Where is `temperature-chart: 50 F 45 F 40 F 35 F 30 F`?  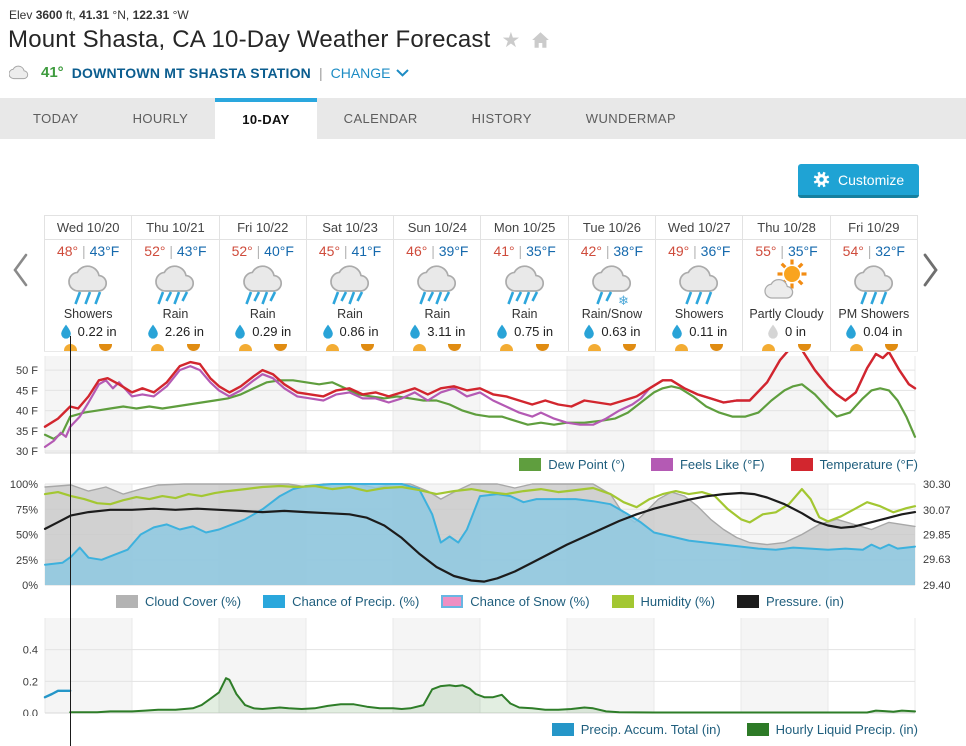
temperature-chart: 50 F 45 F 40 F 35 F 30 F is located at coordinates (483, 403).